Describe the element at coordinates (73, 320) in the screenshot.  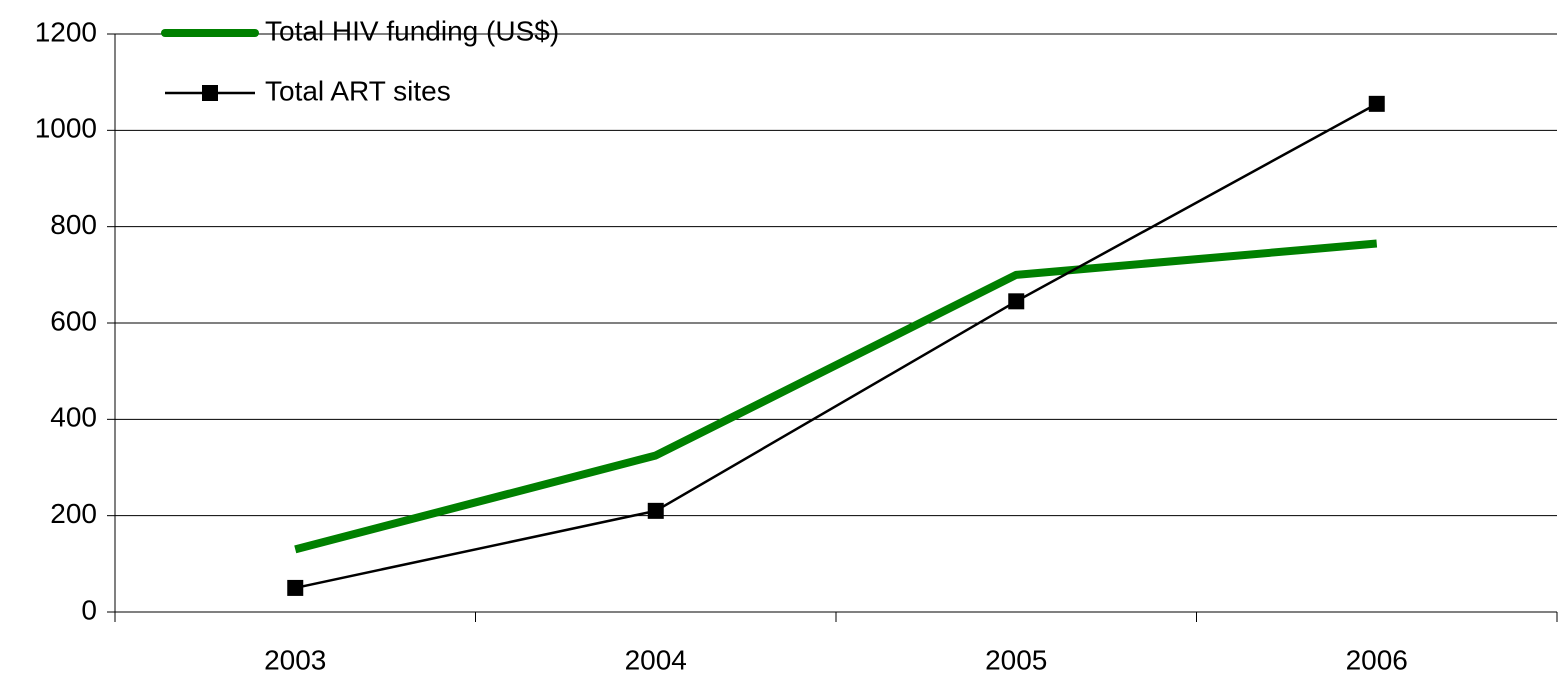
I see `y-tick-label: 600` at that location.